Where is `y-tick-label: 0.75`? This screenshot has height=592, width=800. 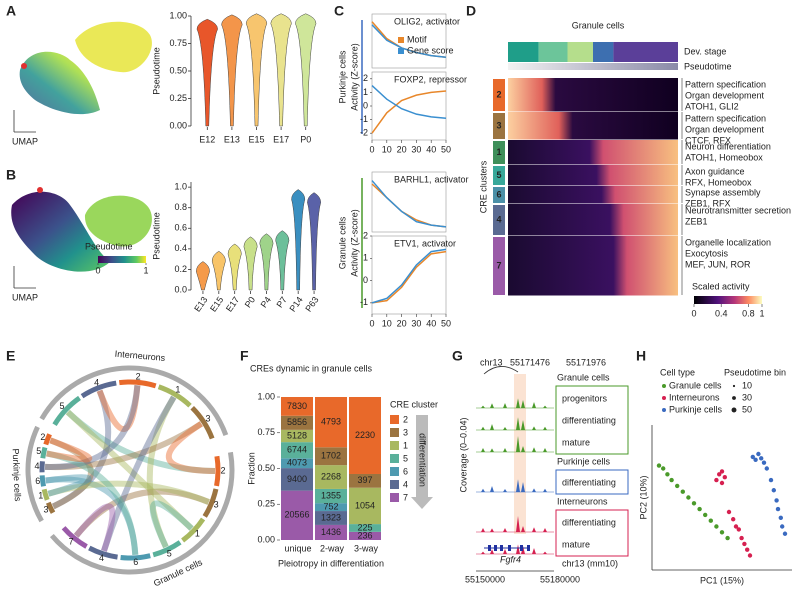
y-tick-label: 0.75 is located at coordinates (266, 432).